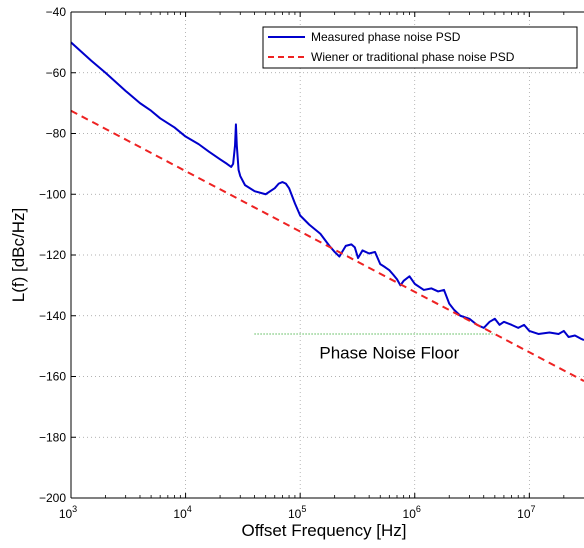  Describe the element at coordinates (533, 509) in the screenshot. I see `x-tick-exponent: 7` at that location.